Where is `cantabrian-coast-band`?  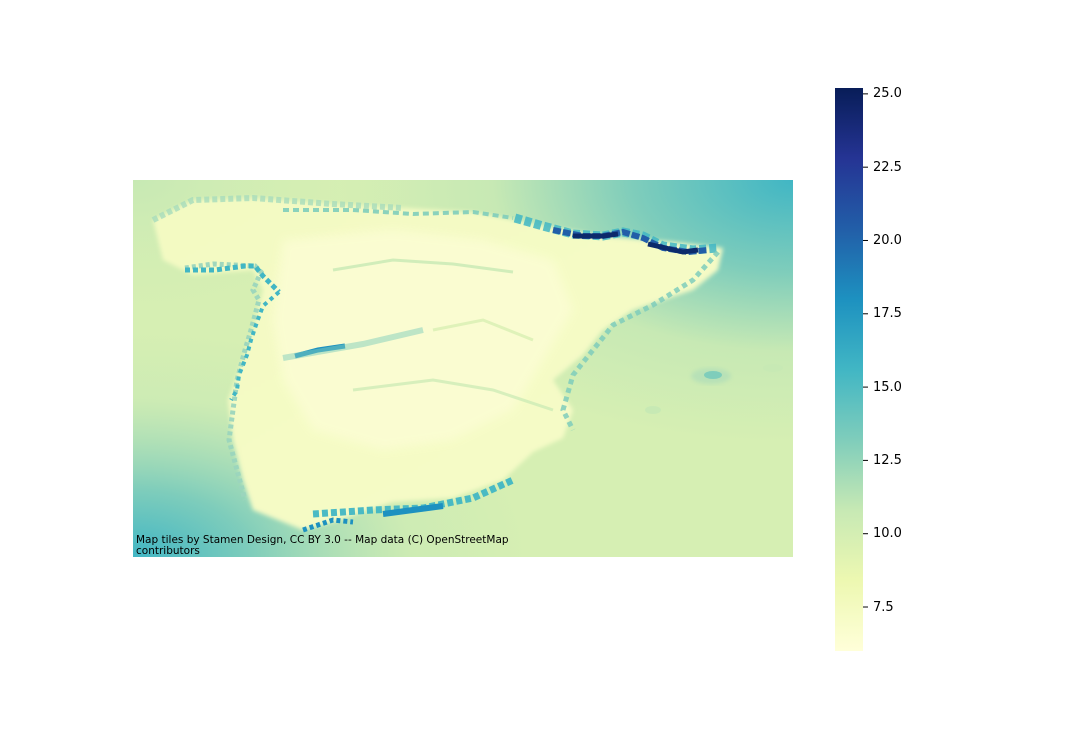 cantabrian-coast-band is located at coordinates (398, 214).